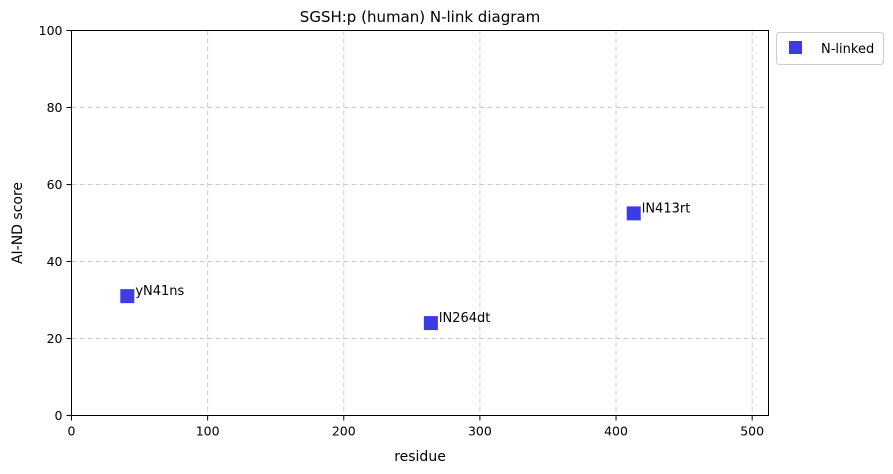 The width and height of the screenshot is (893, 474). I want to click on x-tick-label: 500, so click(752, 431).